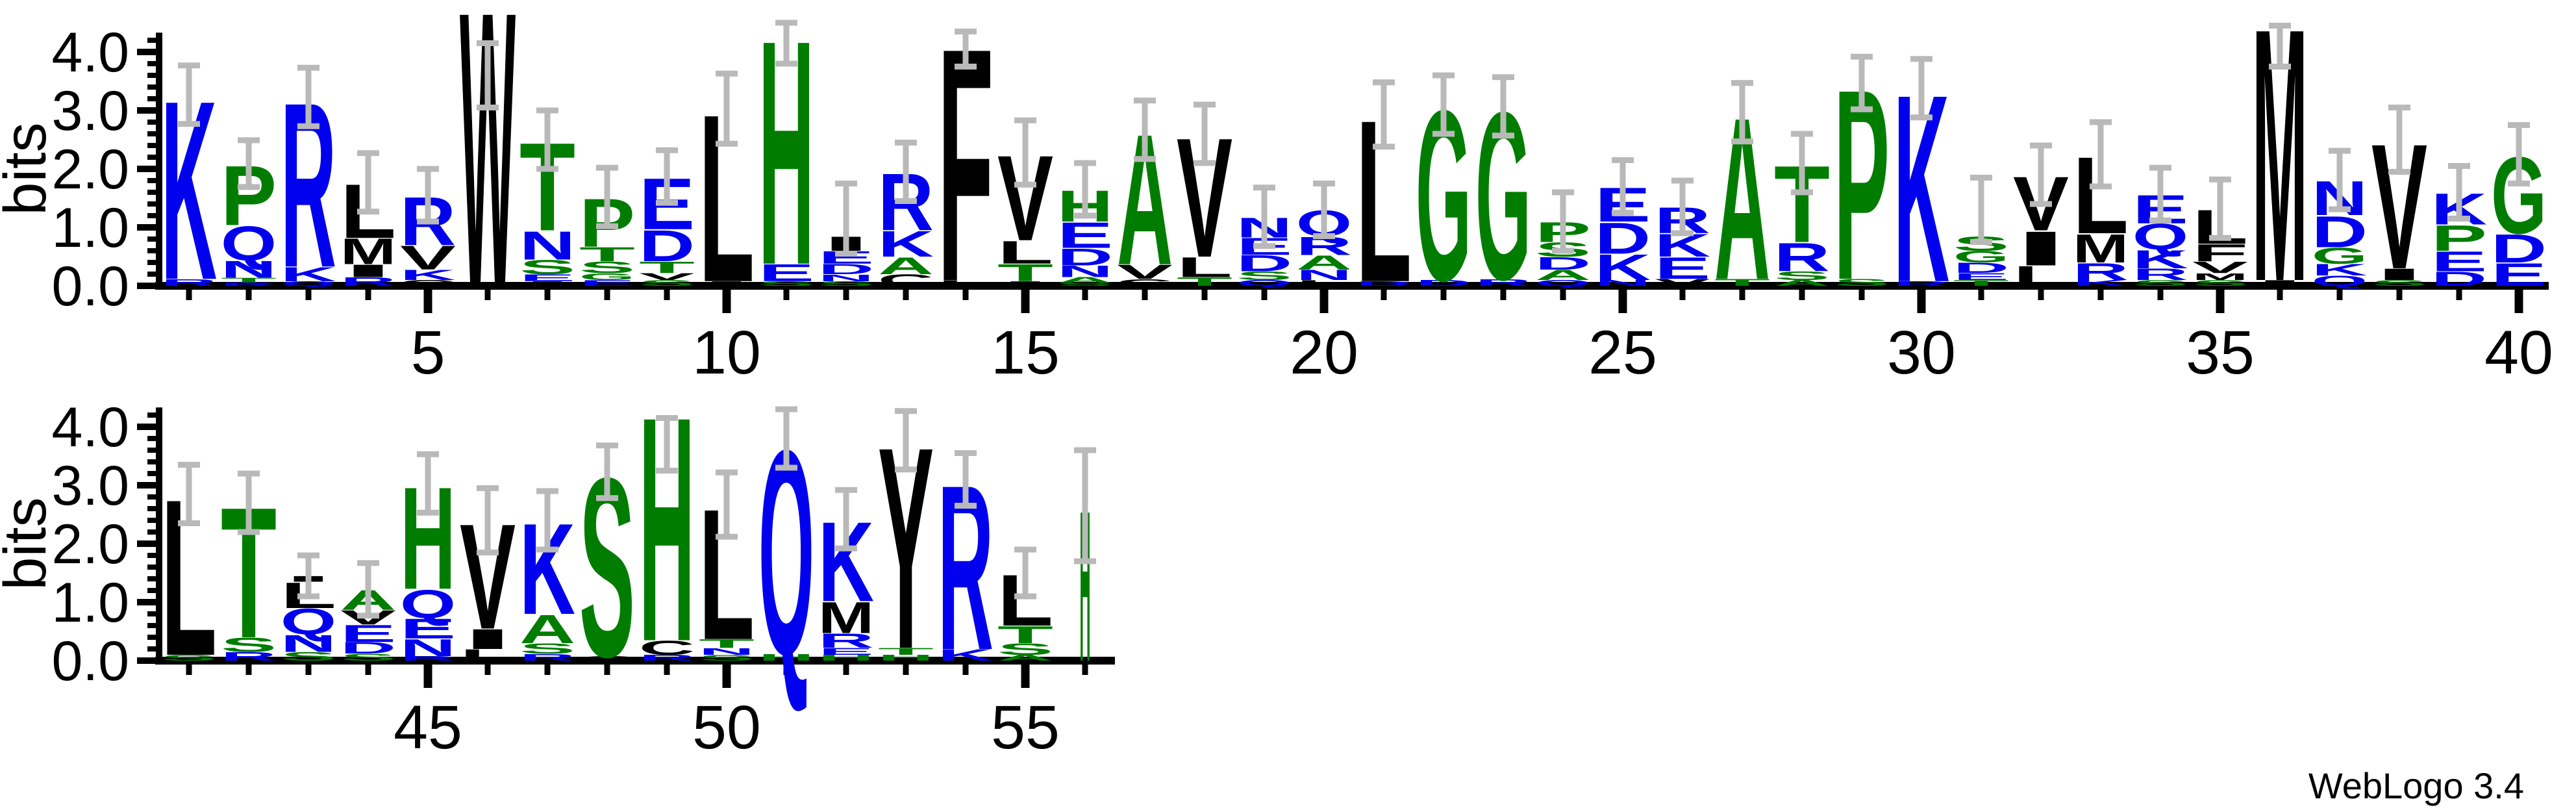 This screenshot has width=2576, height=812. What do you see at coordinates (1025, 352) in the screenshot?
I see `x-tick-label: 15` at bounding box center [1025, 352].